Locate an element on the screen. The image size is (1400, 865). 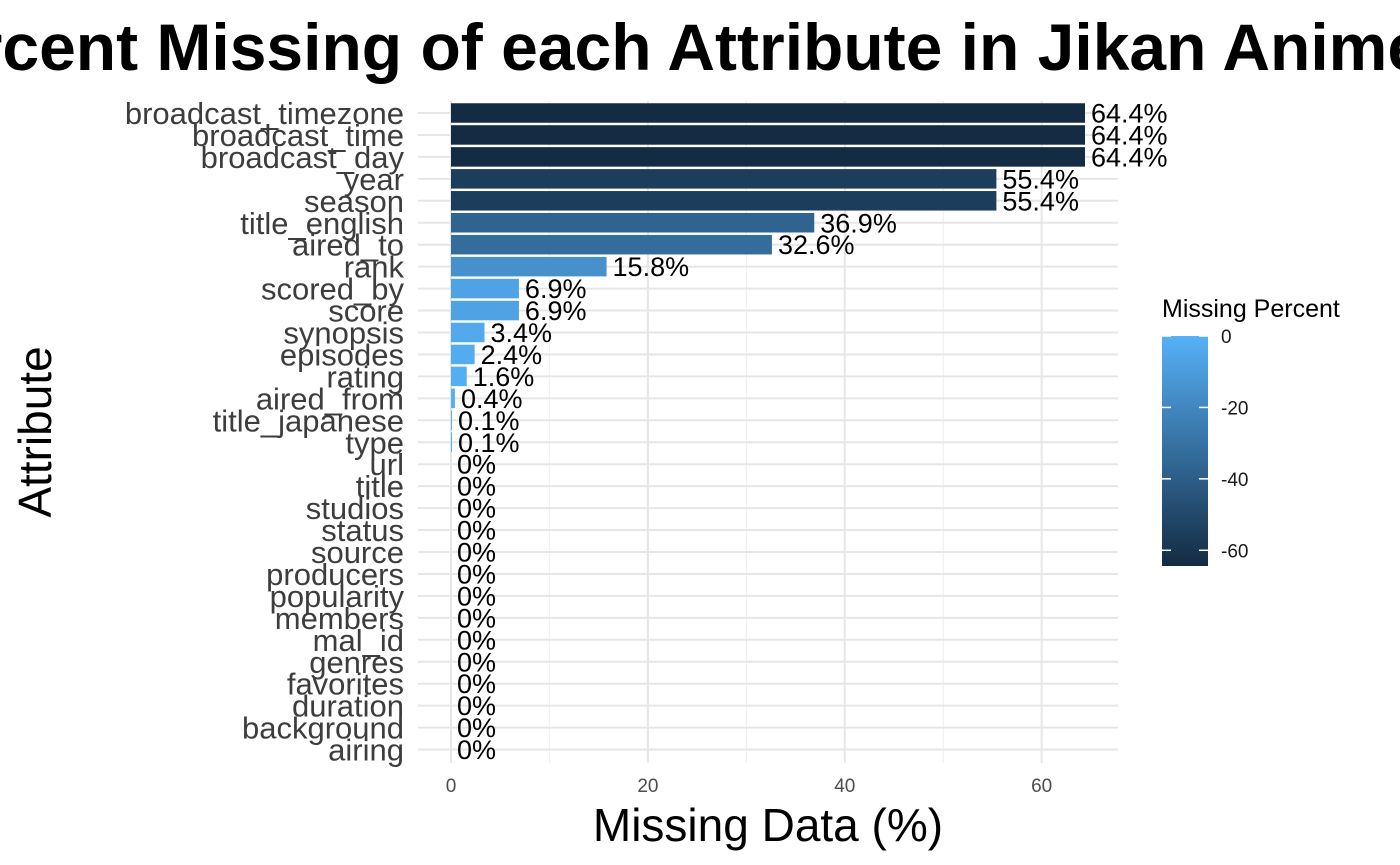
bar-broadcast_timezone is located at coordinates (768, 113).